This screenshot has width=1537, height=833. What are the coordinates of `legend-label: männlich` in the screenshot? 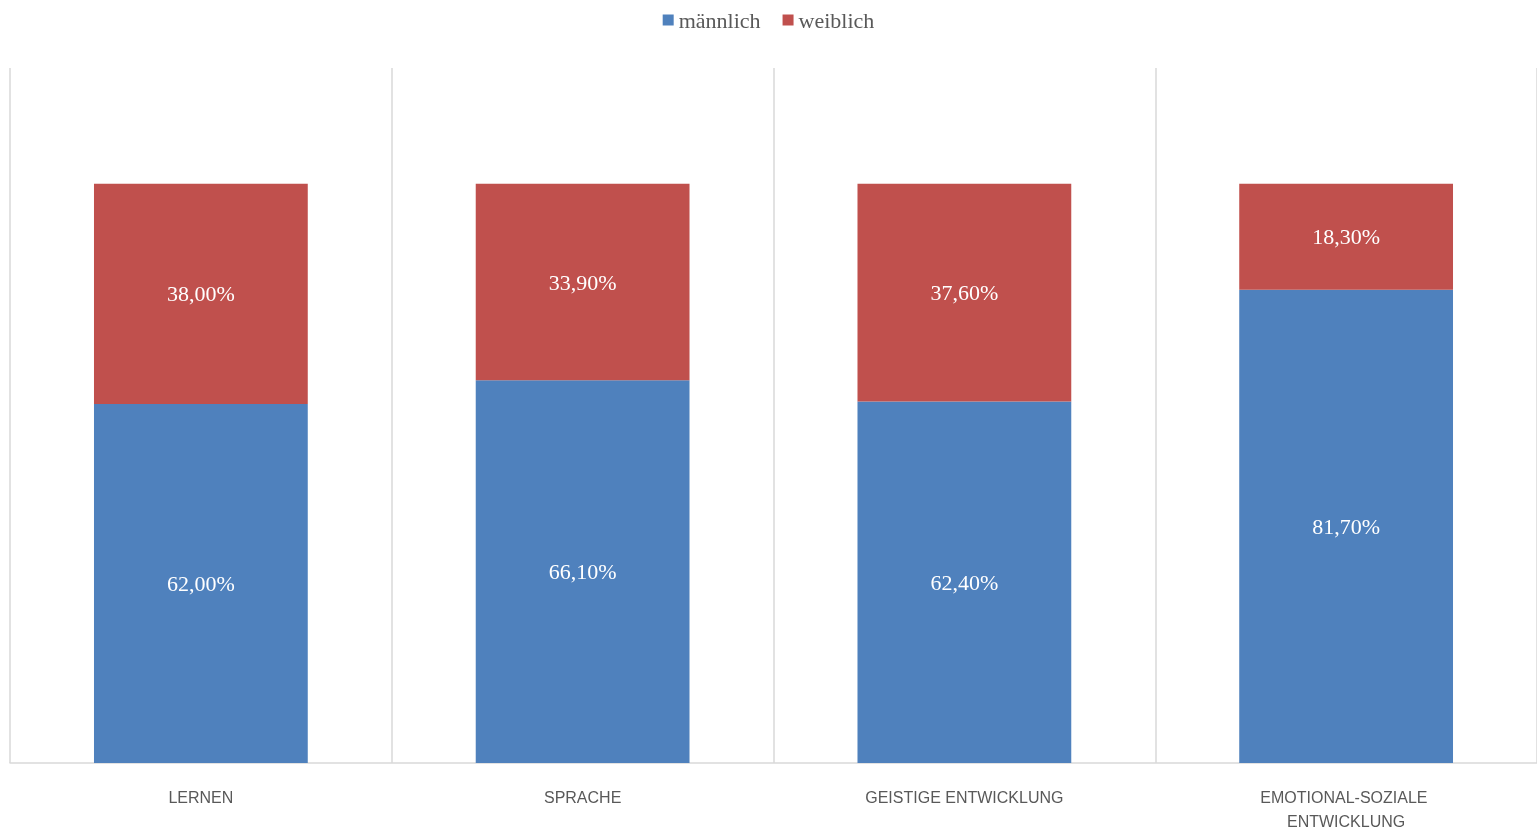 It's located at (719, 20).